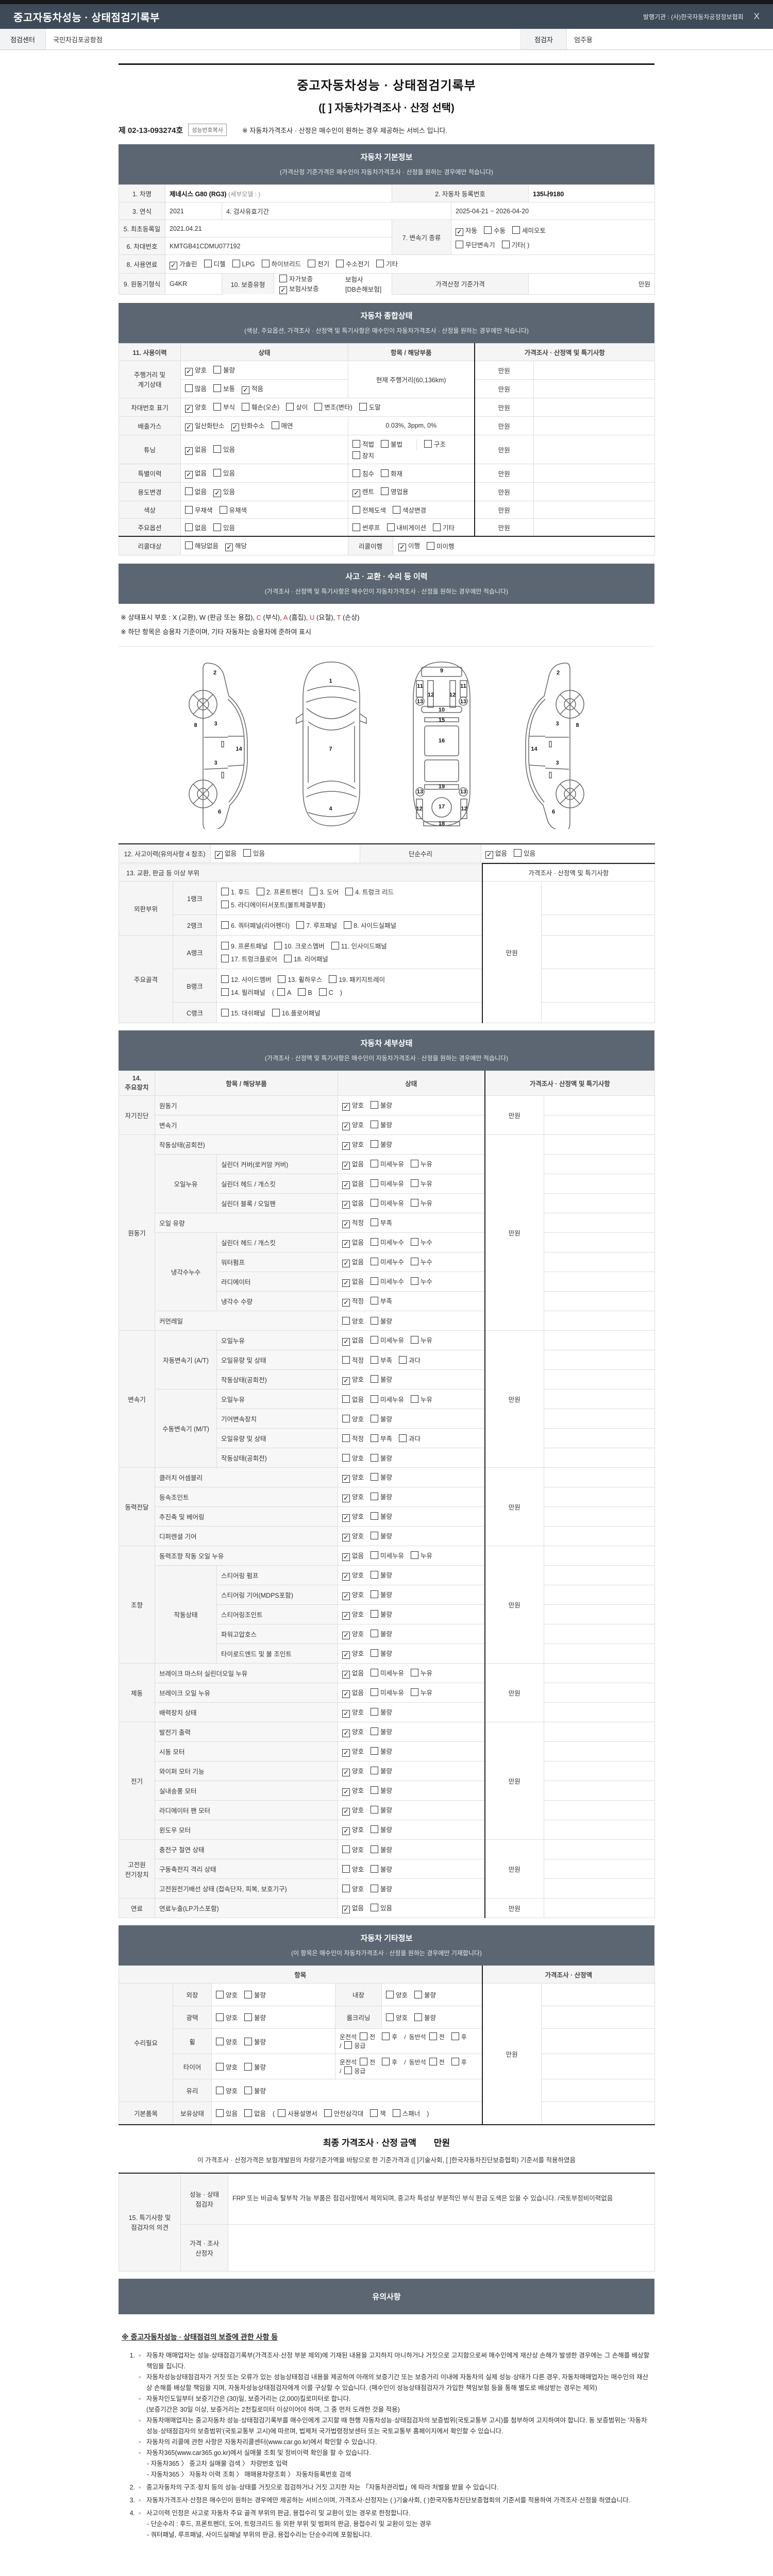 The height and width of the screenshot is (2576, 773). Describe the element at coordinates (354, 2070) in the screenshot. I see `checkbox-option: 응급` at that location.